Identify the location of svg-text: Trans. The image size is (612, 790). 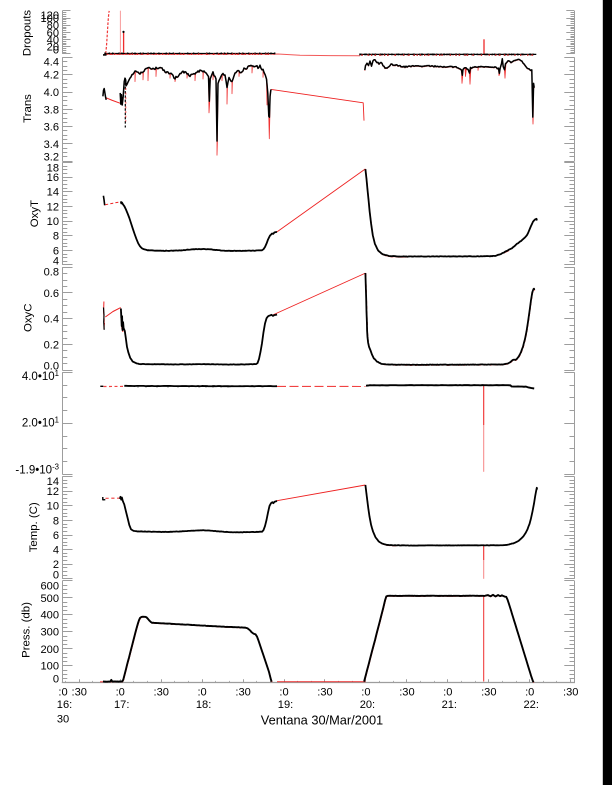
(28, 108).